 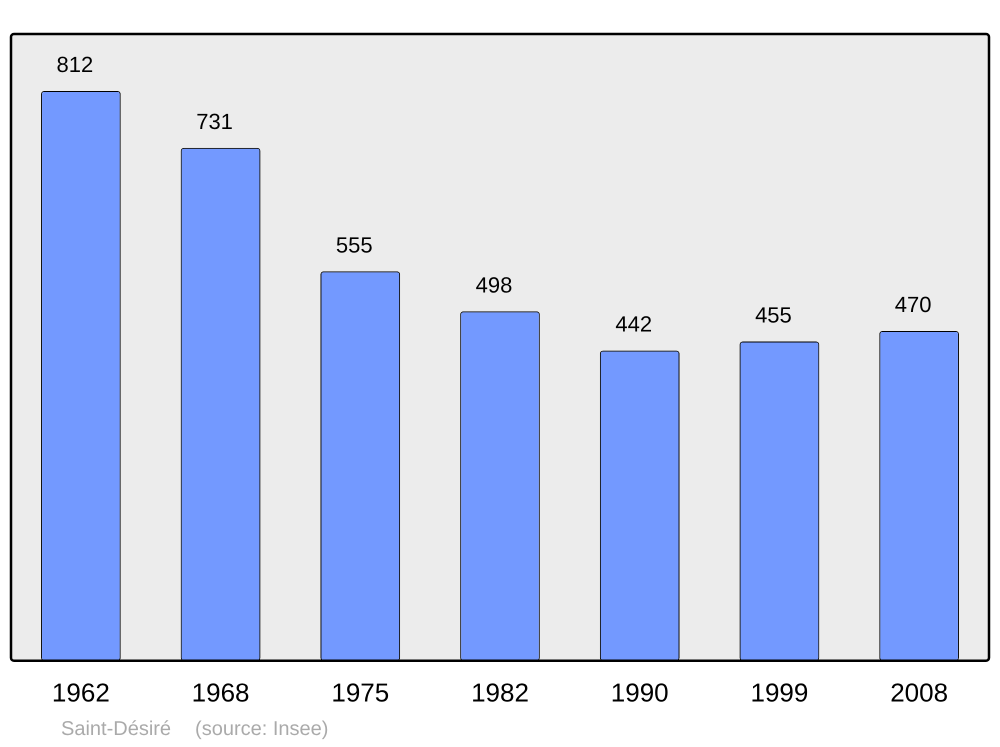 I want to click on data-label: 442, so click(x=633, y=324).